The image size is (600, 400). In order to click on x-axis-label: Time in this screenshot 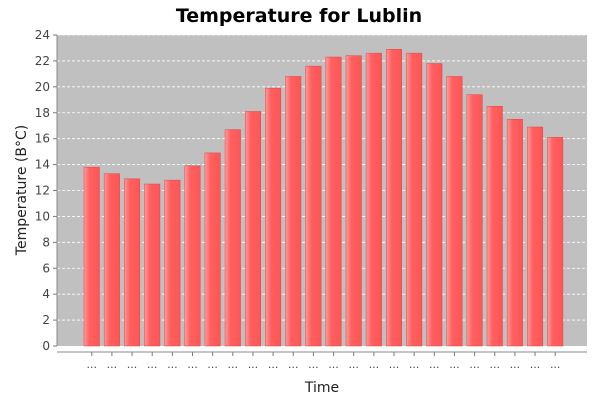, I will do `click(321, 388)`.